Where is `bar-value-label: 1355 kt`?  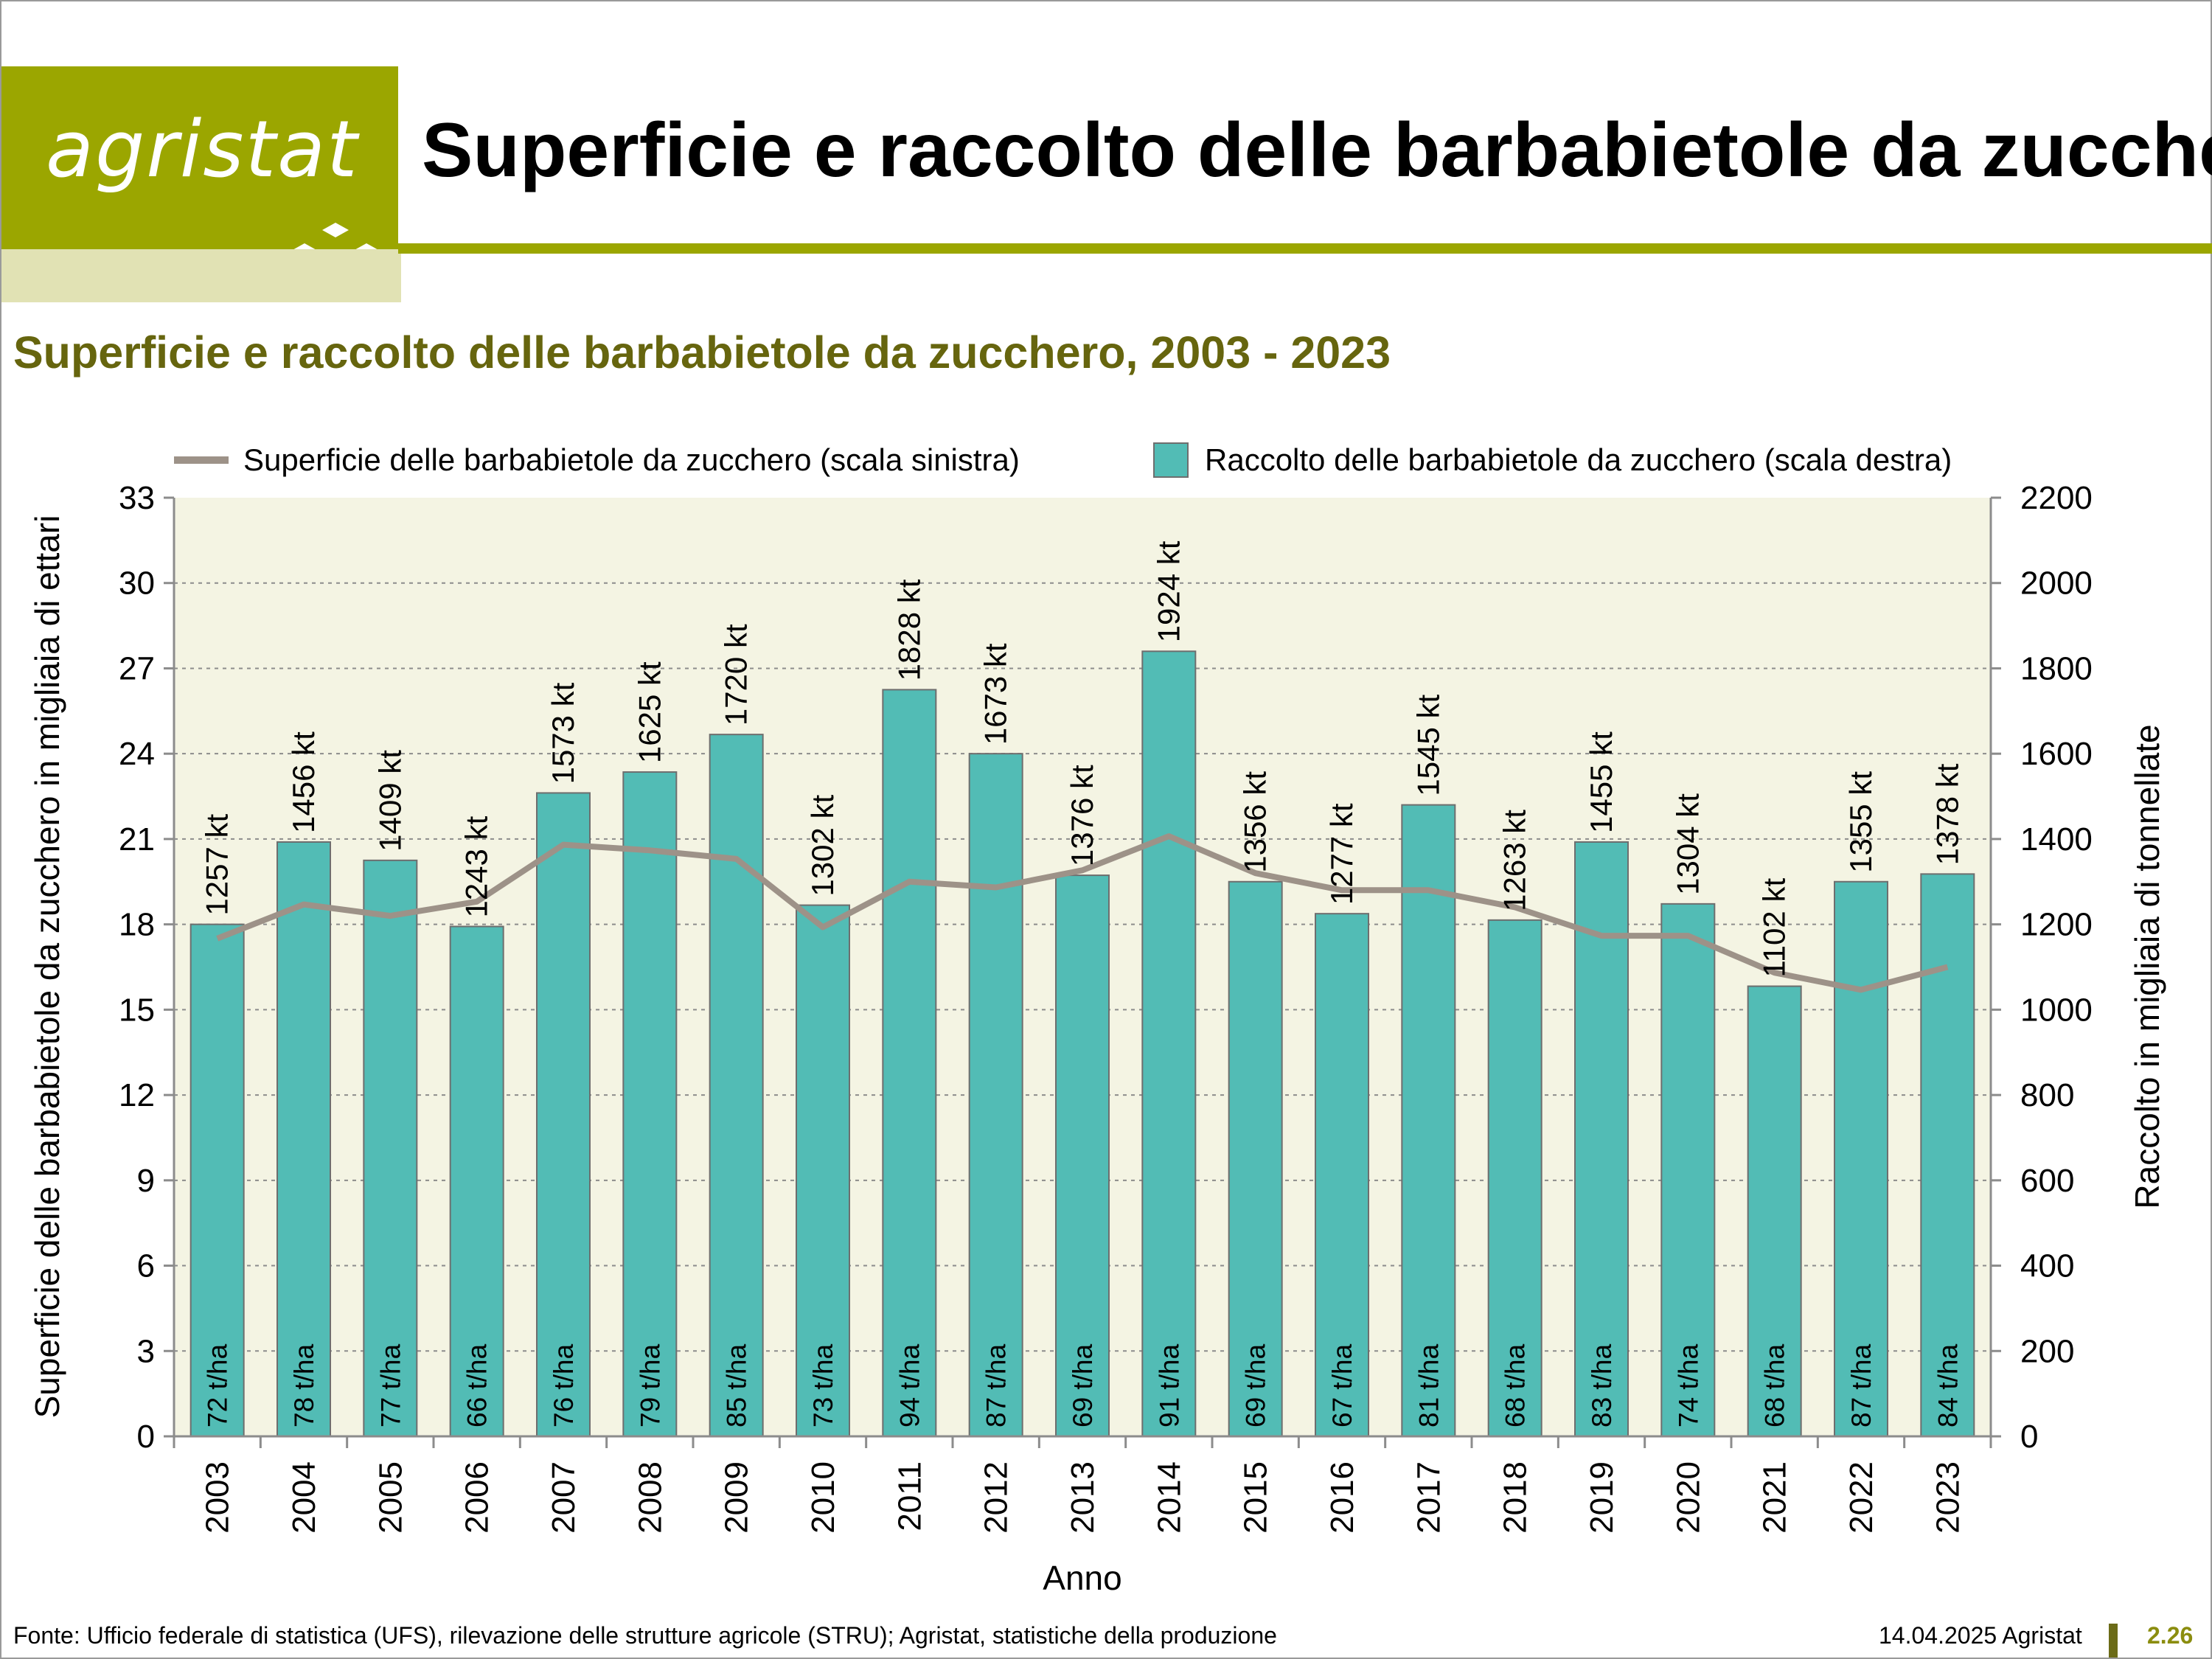 bar-value-label: 1355 kt is located at coordinates (1860, 822).